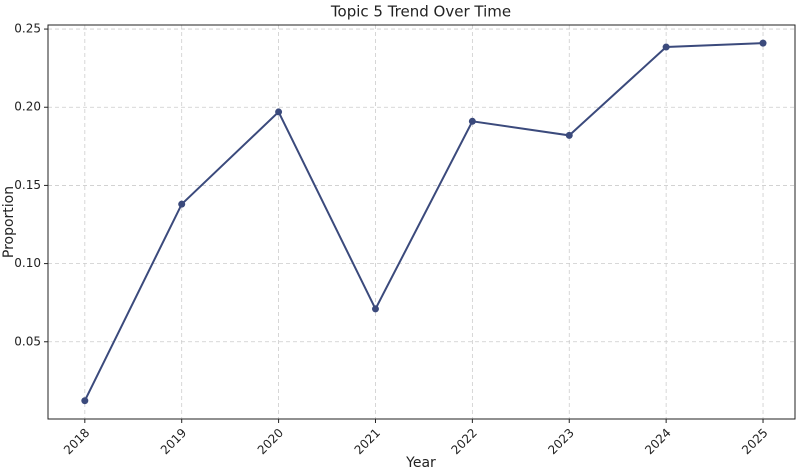 The image size is (800, 472). Describe the element at coordinates (420, 12) in the screenshot. I see `chart-title: Topic 5 Trend Over Time` at that location.